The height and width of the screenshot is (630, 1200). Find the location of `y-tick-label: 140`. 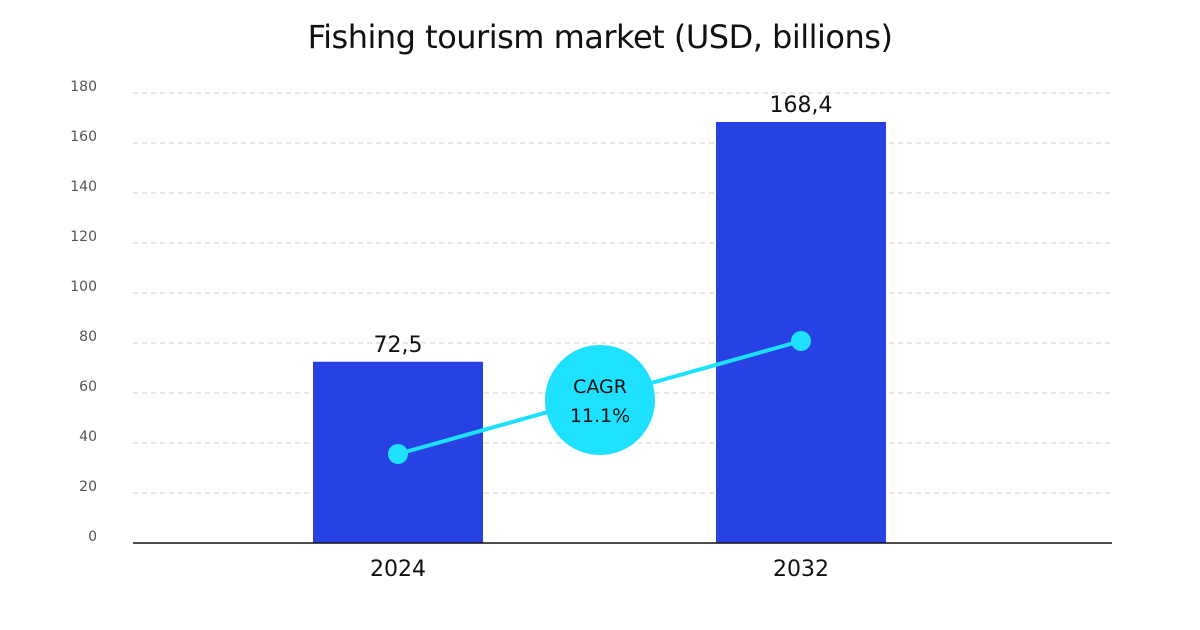

y-tick-label: 140 is located at coordinates (83, 187).